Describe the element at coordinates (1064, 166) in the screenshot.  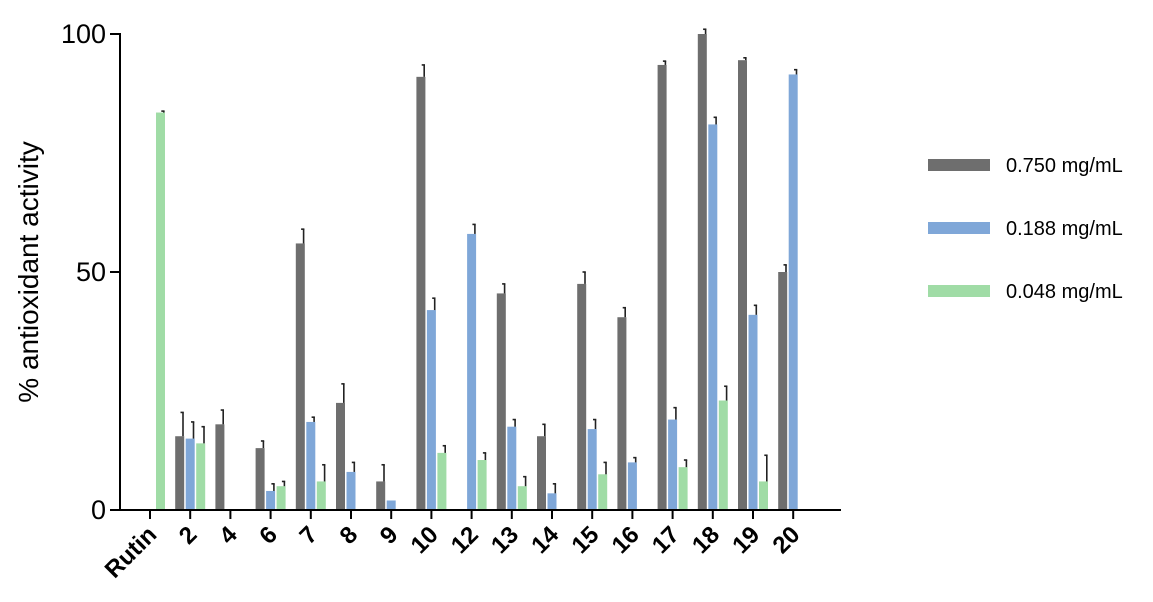
I see `legend-label-series-1: 0.750 mg/mL` at that location.